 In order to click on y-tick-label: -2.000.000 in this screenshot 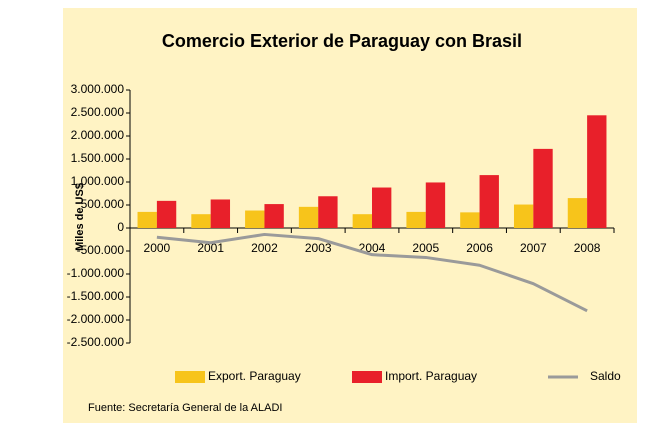, I will do `click(96, 319)`.